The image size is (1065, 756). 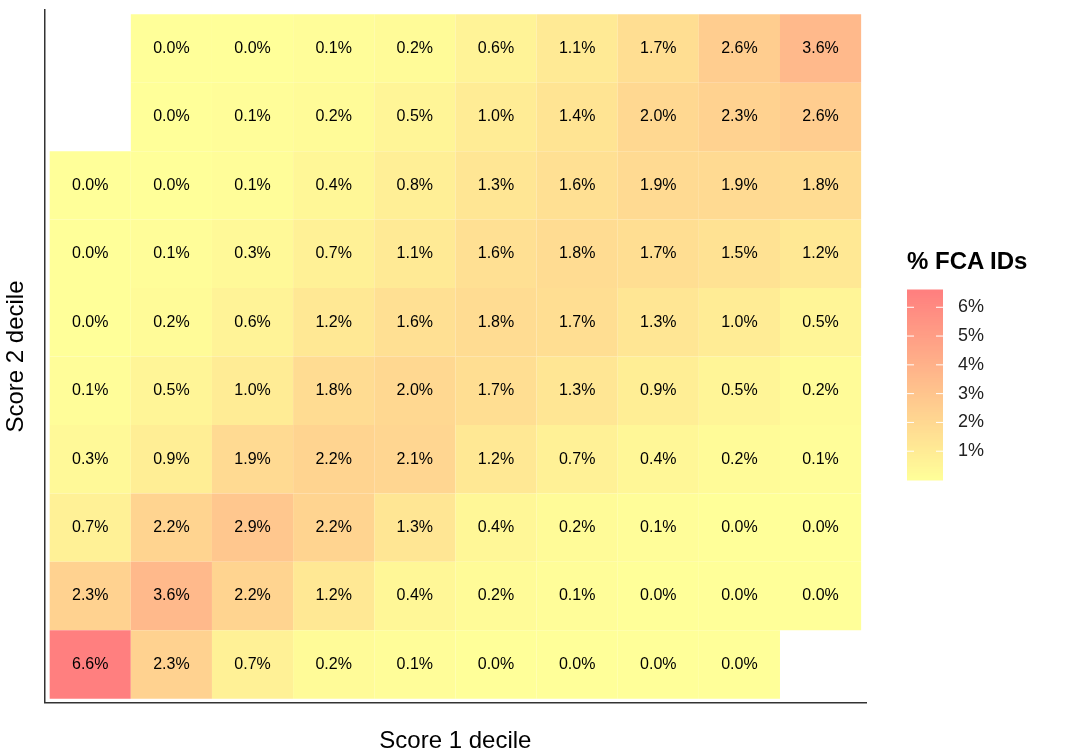 What do you see at coordinates (739, 253) in the screenshot?
I see `data-label: 1.5%` at bounding box center [739, 253].